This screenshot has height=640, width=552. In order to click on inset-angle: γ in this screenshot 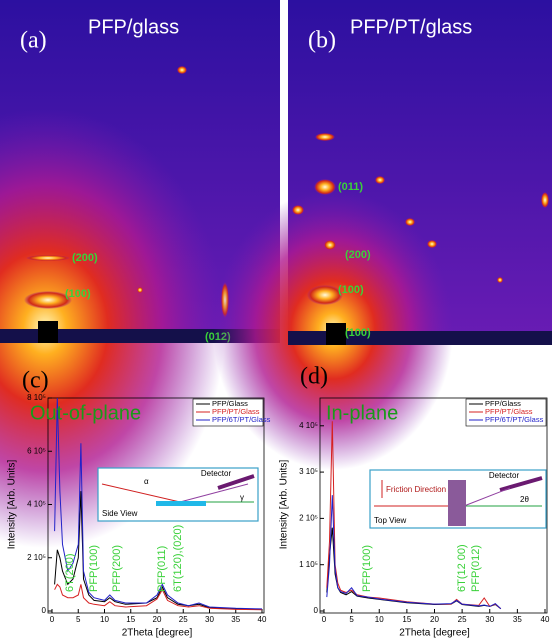, I will do `click(242, 497)`.